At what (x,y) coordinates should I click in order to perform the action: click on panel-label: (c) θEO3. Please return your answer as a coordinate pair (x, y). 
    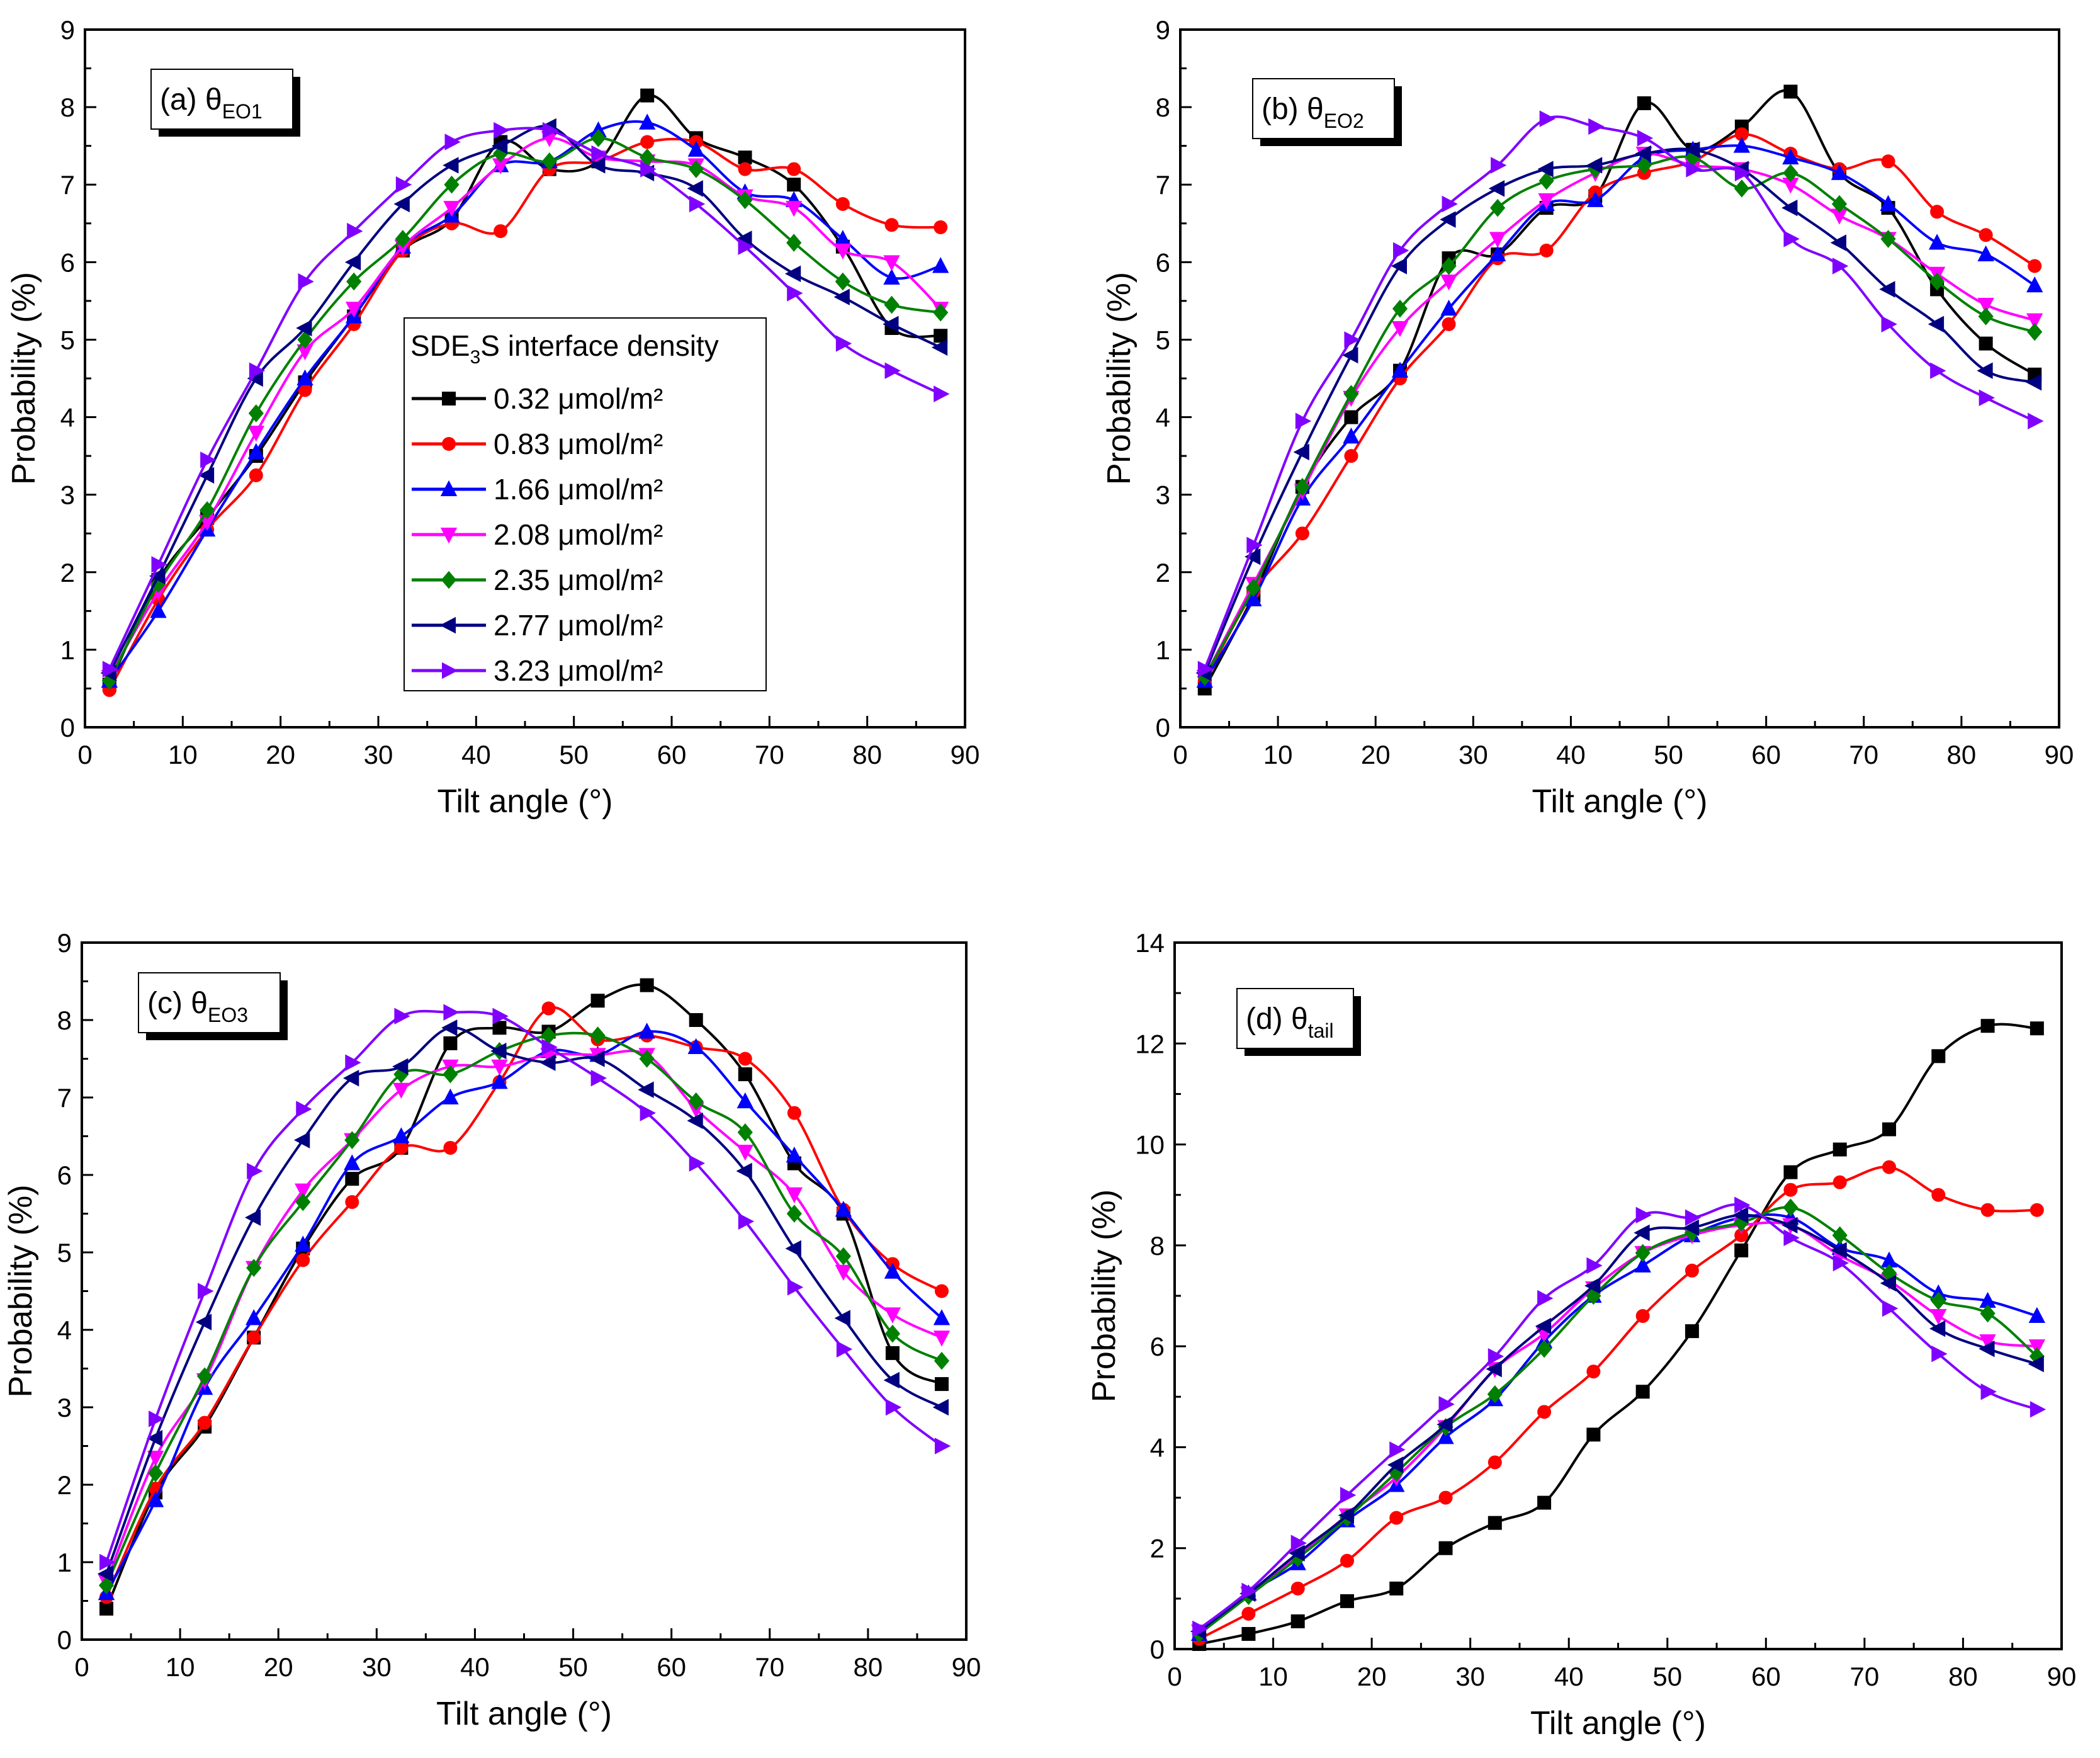
    Looking at the image, I should click on (197, 1006).